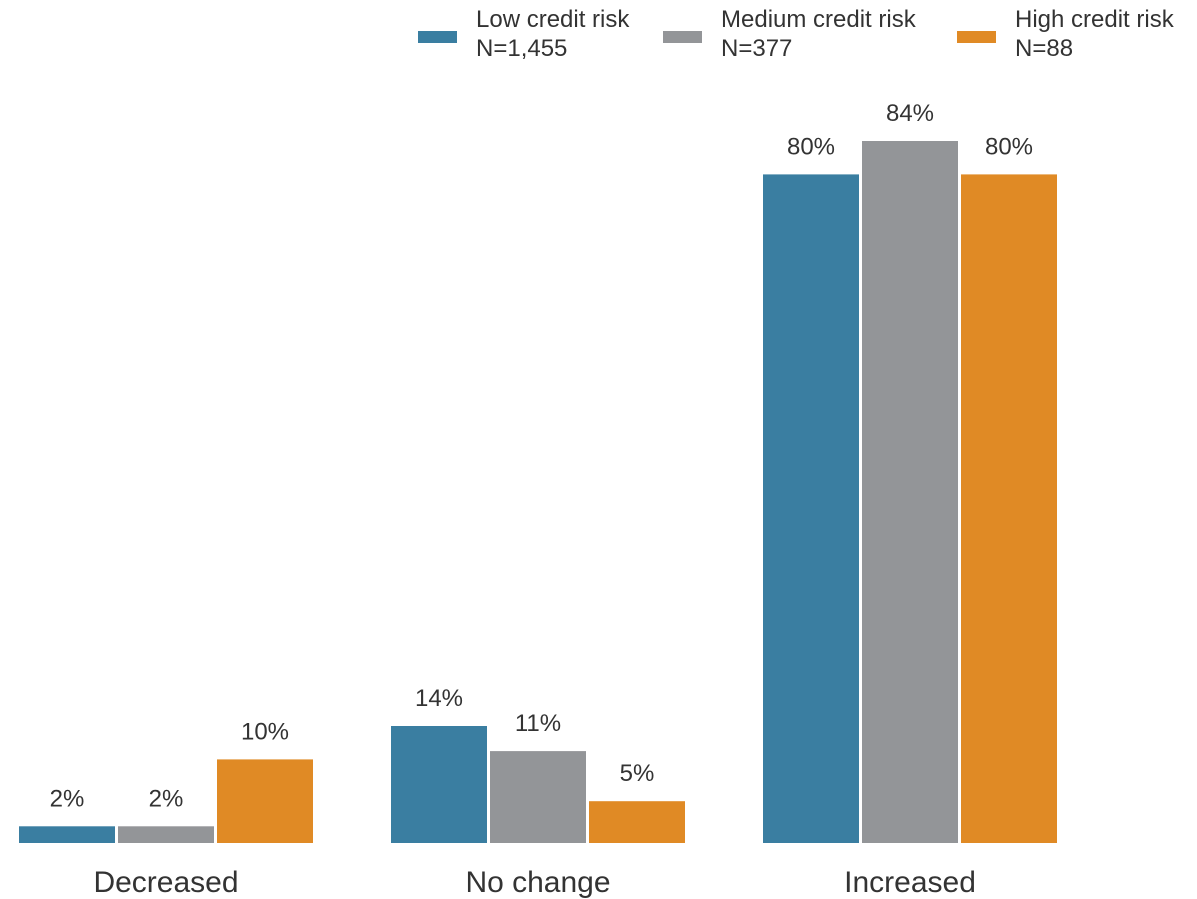  What do you see at coordinates (521, 48) in the screenshot?
I see `legend-series-n: N=1,455` at bounding box center [521, 48].